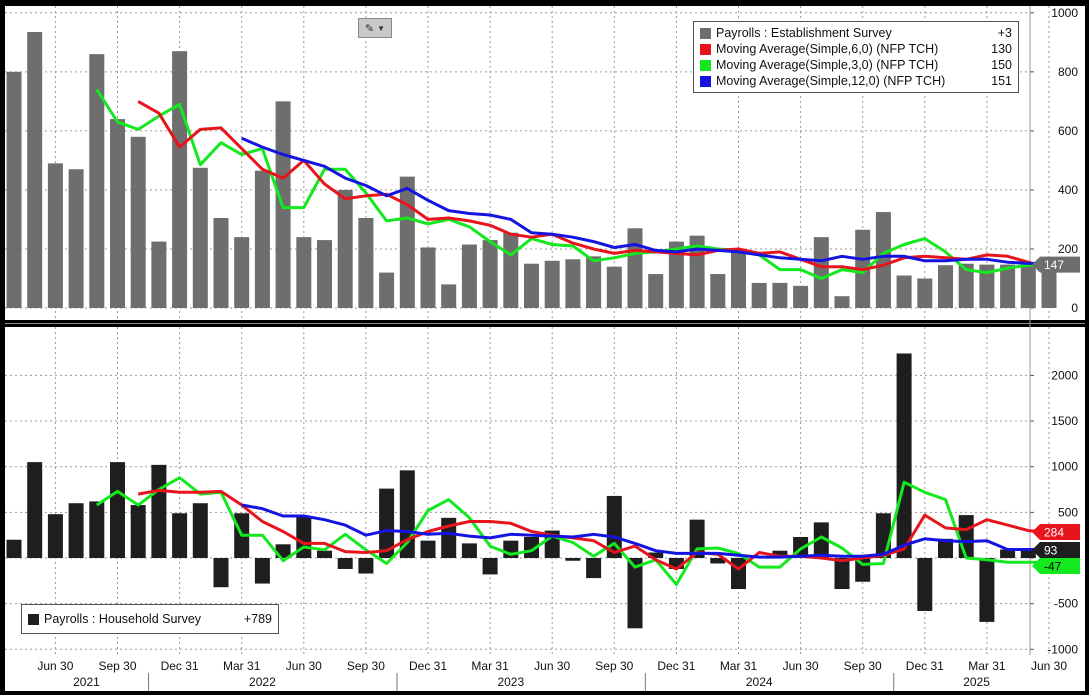 The height and width of the screenshot is (695, 1089). What do you see at coordinates (831, 81) in the screenshot?
I see `legend-top-item-name: Moving Average(Simple,12,0) (NFP TCH)` at bounding box center [831, 81].